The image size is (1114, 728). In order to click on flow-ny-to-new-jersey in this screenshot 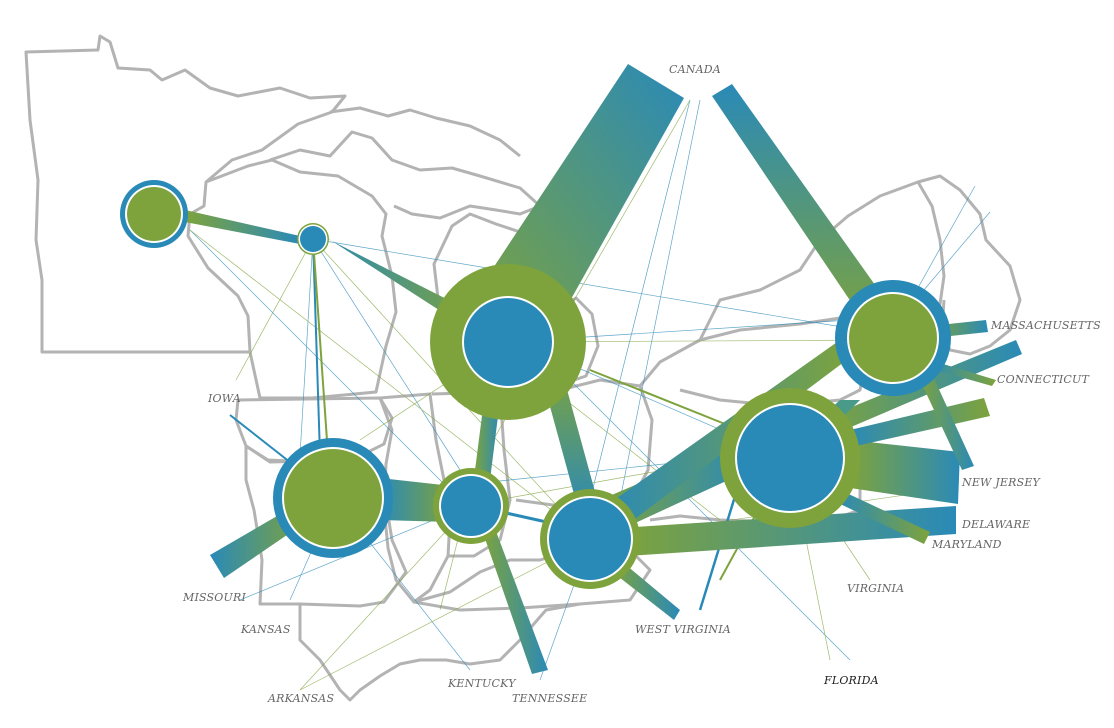, I will do `click(947, 422)`.